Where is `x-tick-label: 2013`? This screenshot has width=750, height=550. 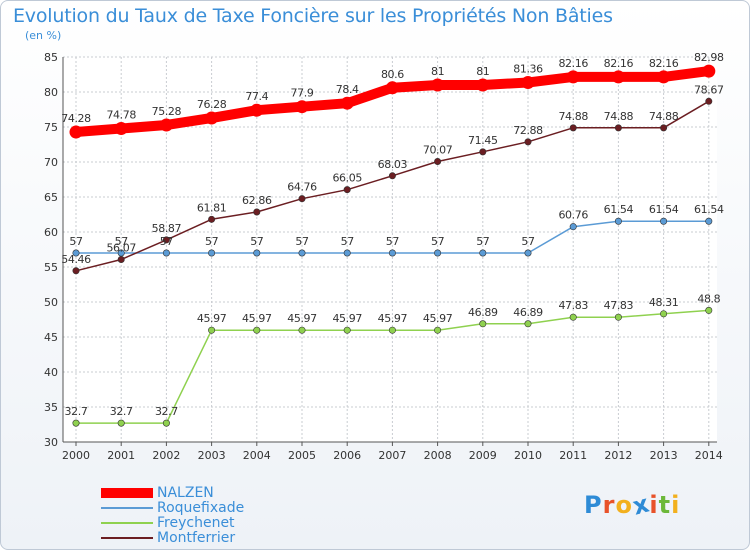 x-tick-label: 2013 is located at coordinates (664, 455).